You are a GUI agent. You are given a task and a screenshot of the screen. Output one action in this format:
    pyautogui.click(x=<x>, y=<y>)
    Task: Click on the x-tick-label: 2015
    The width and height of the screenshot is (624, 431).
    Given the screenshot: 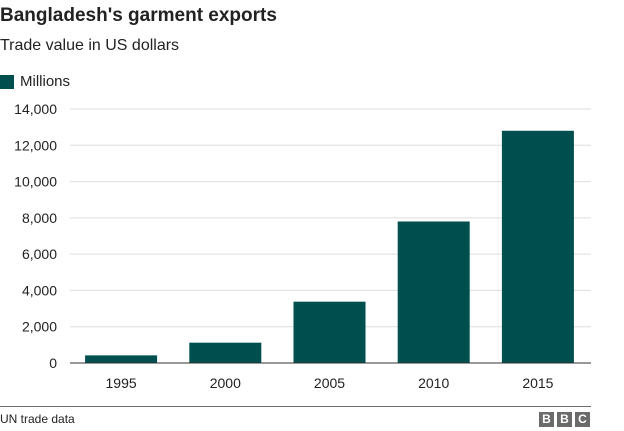 What is the action you would take?
    pyautogui.click(x=537, y=383)
    